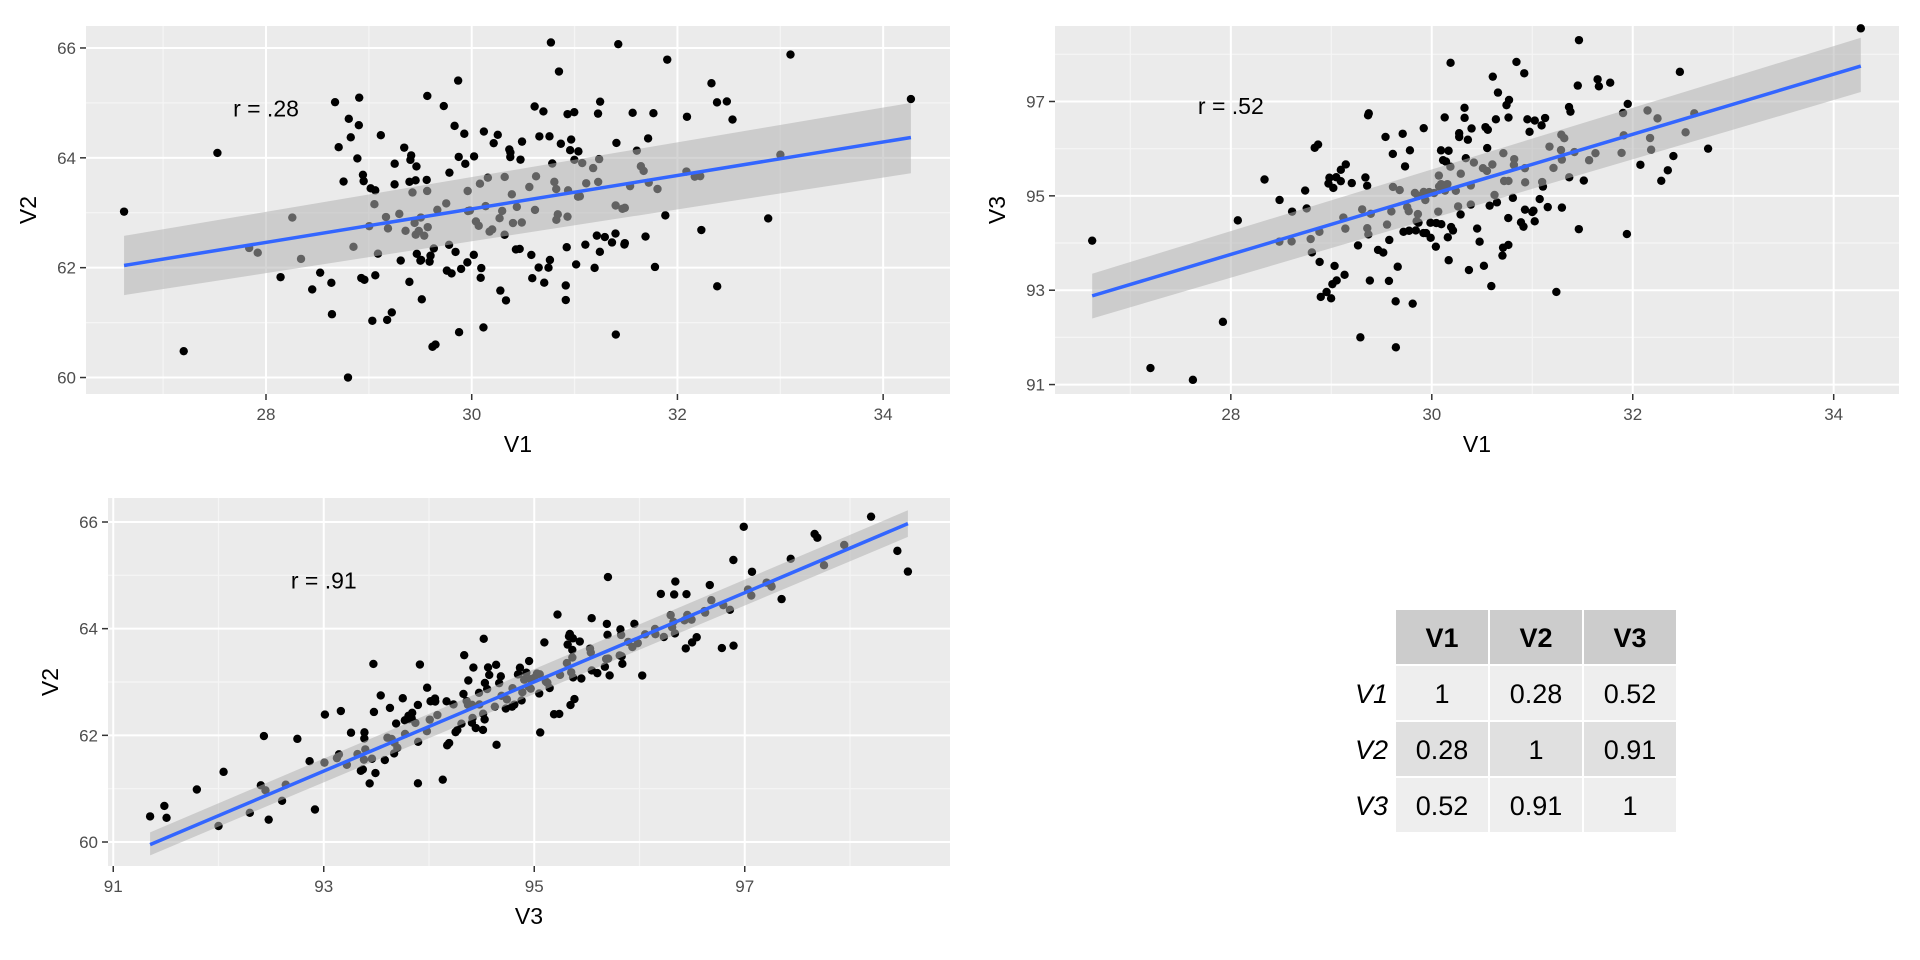 The width and height of the screenshot is (1920, 960). Describe the element at coordinates (1630, 805) in the screenshot. I see `table-cell` at that location.